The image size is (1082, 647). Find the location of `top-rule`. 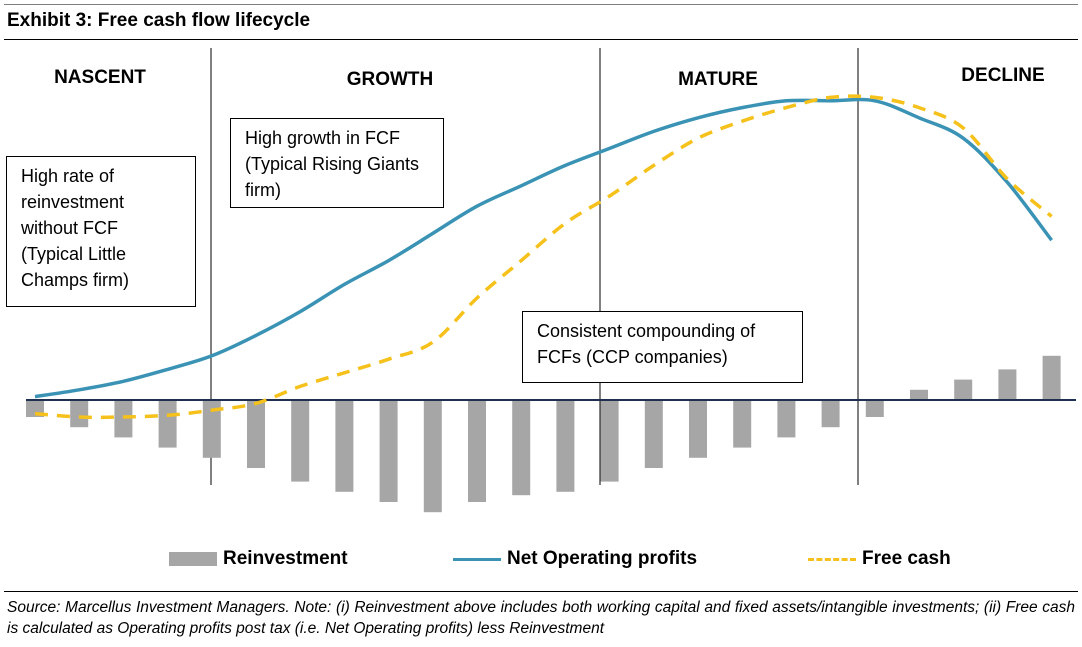

top-rule is located at coordinates (541, 4).